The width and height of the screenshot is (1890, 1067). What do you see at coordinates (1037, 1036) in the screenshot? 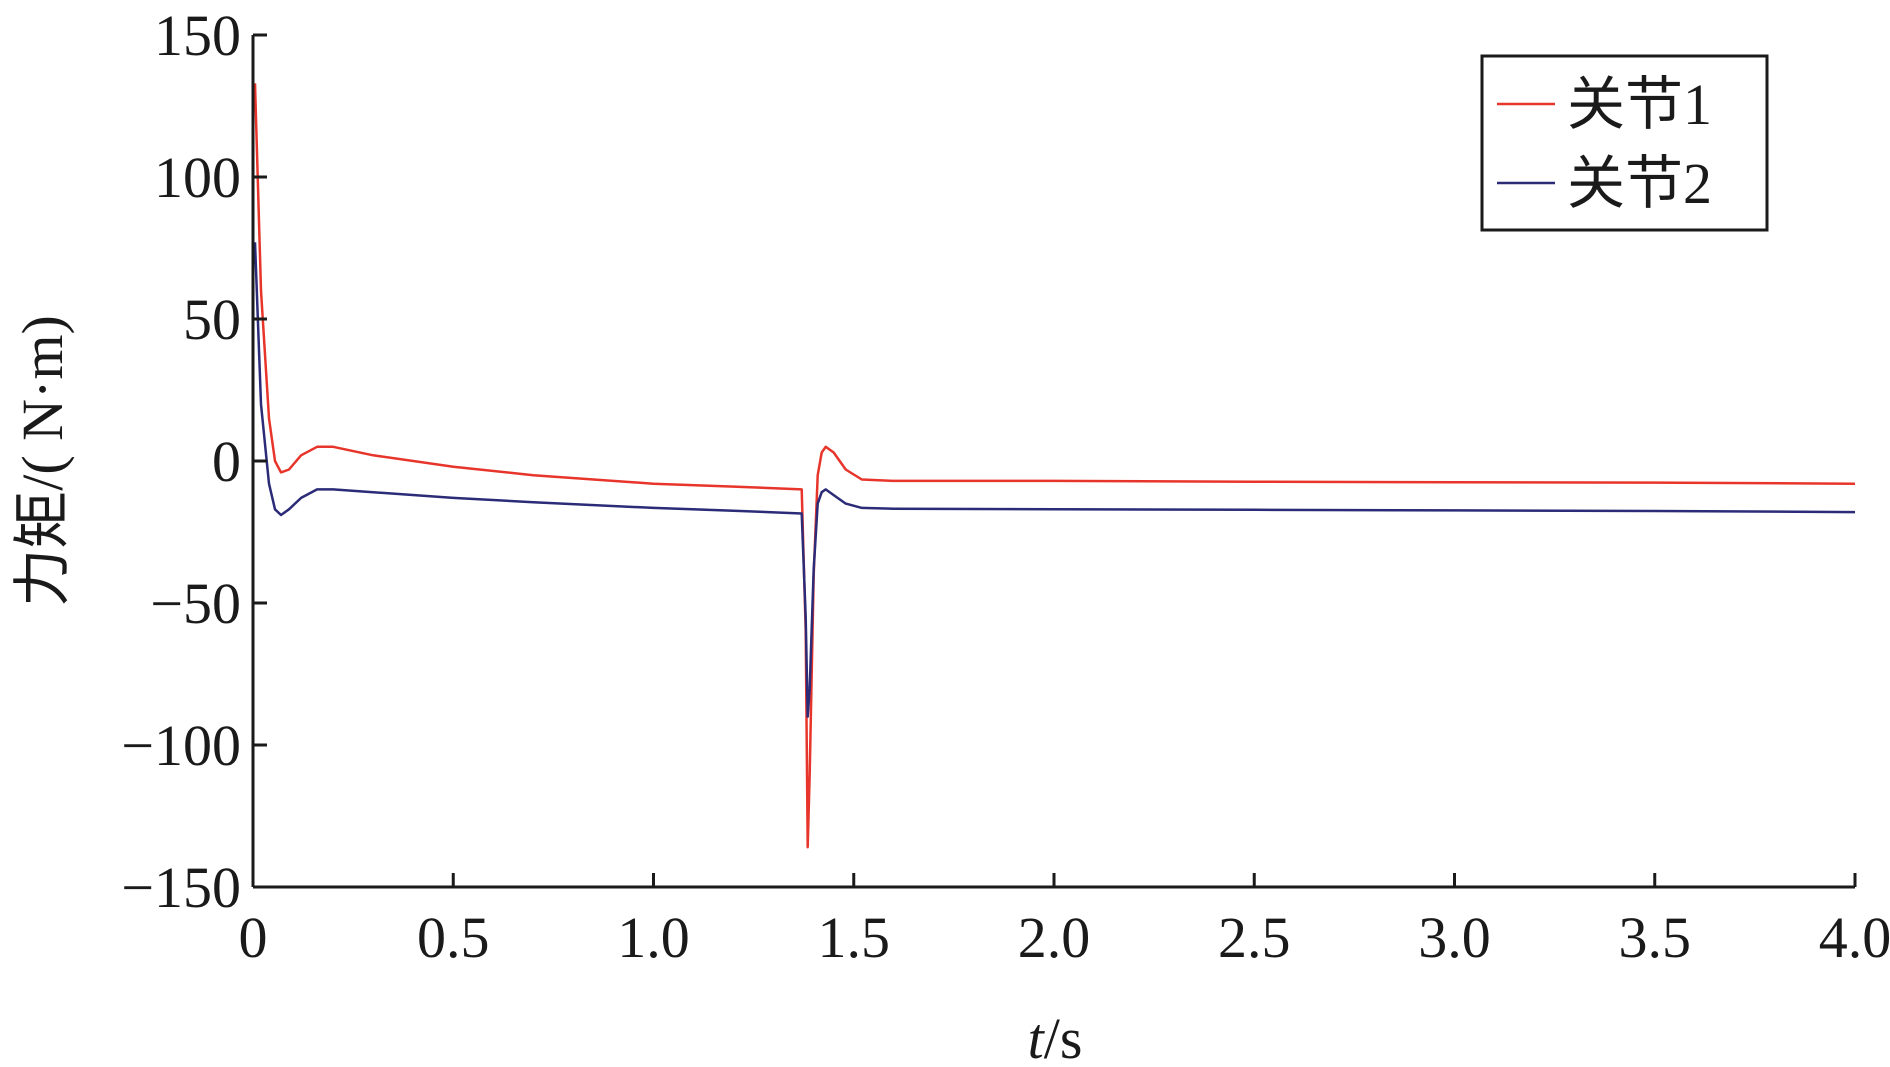
I see `x-axis-title-italic: t` at bounding box center [1037, 1036].